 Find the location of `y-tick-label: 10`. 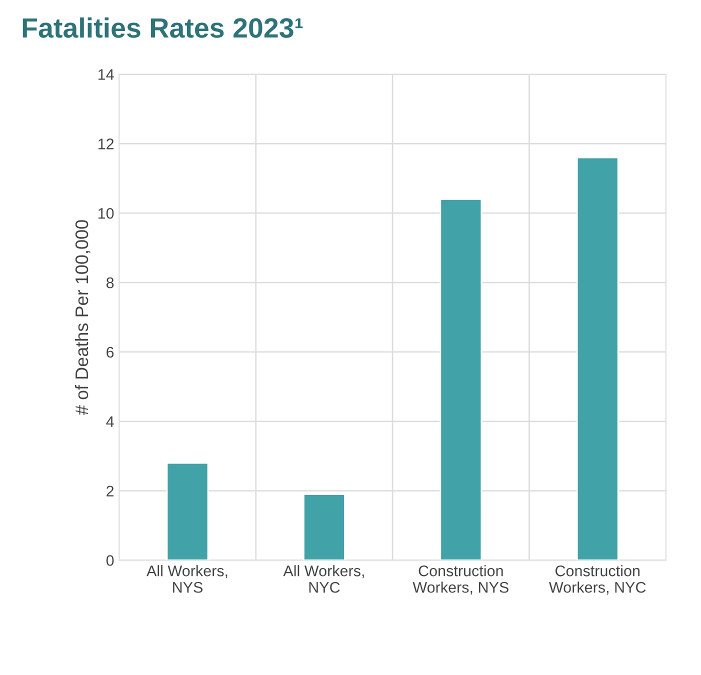

y-tick-label: 10 is located at coordinates (106, 213).